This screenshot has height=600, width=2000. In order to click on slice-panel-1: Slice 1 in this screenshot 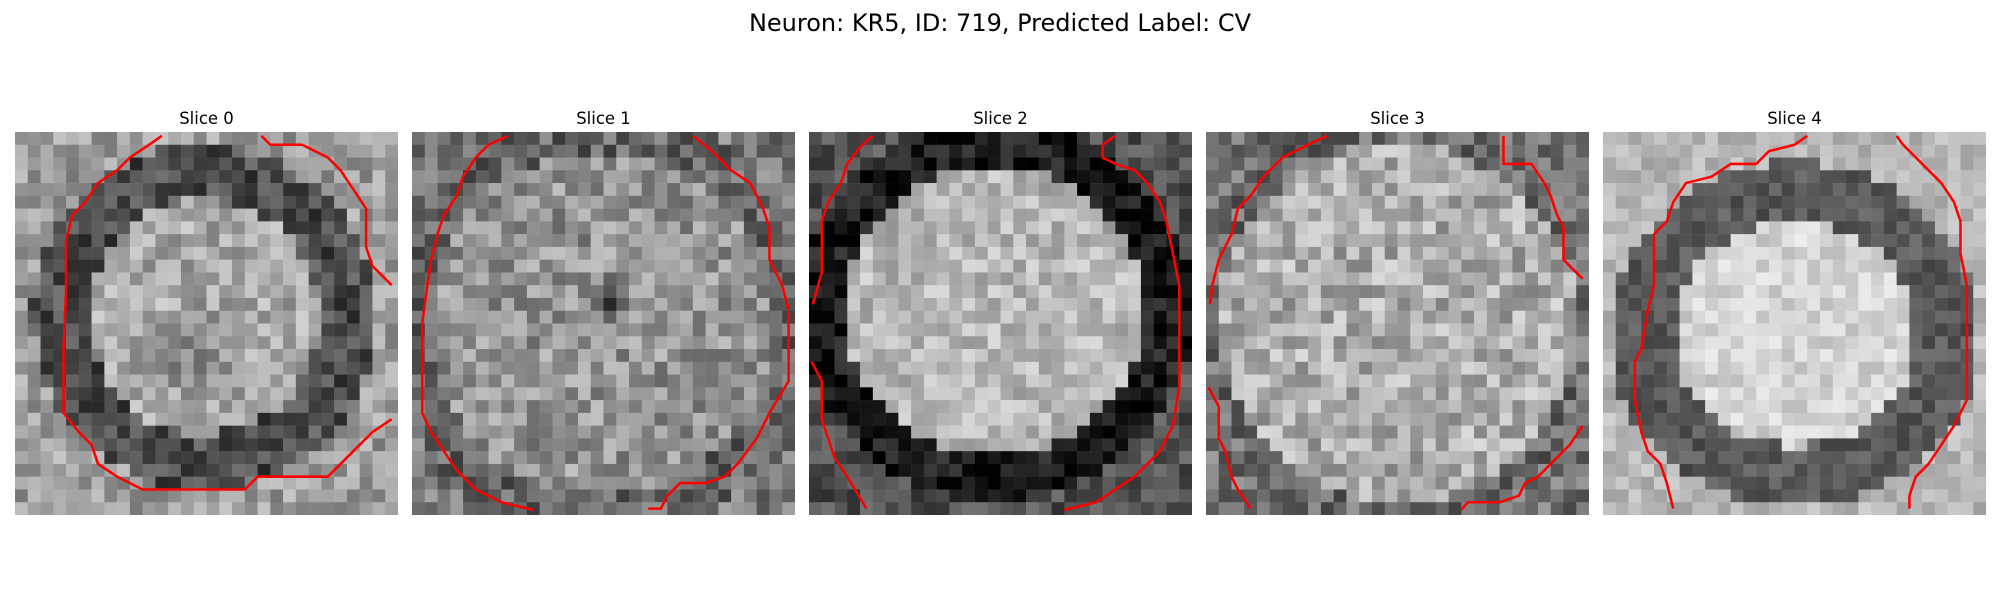, I will do `click(603, 311)`.